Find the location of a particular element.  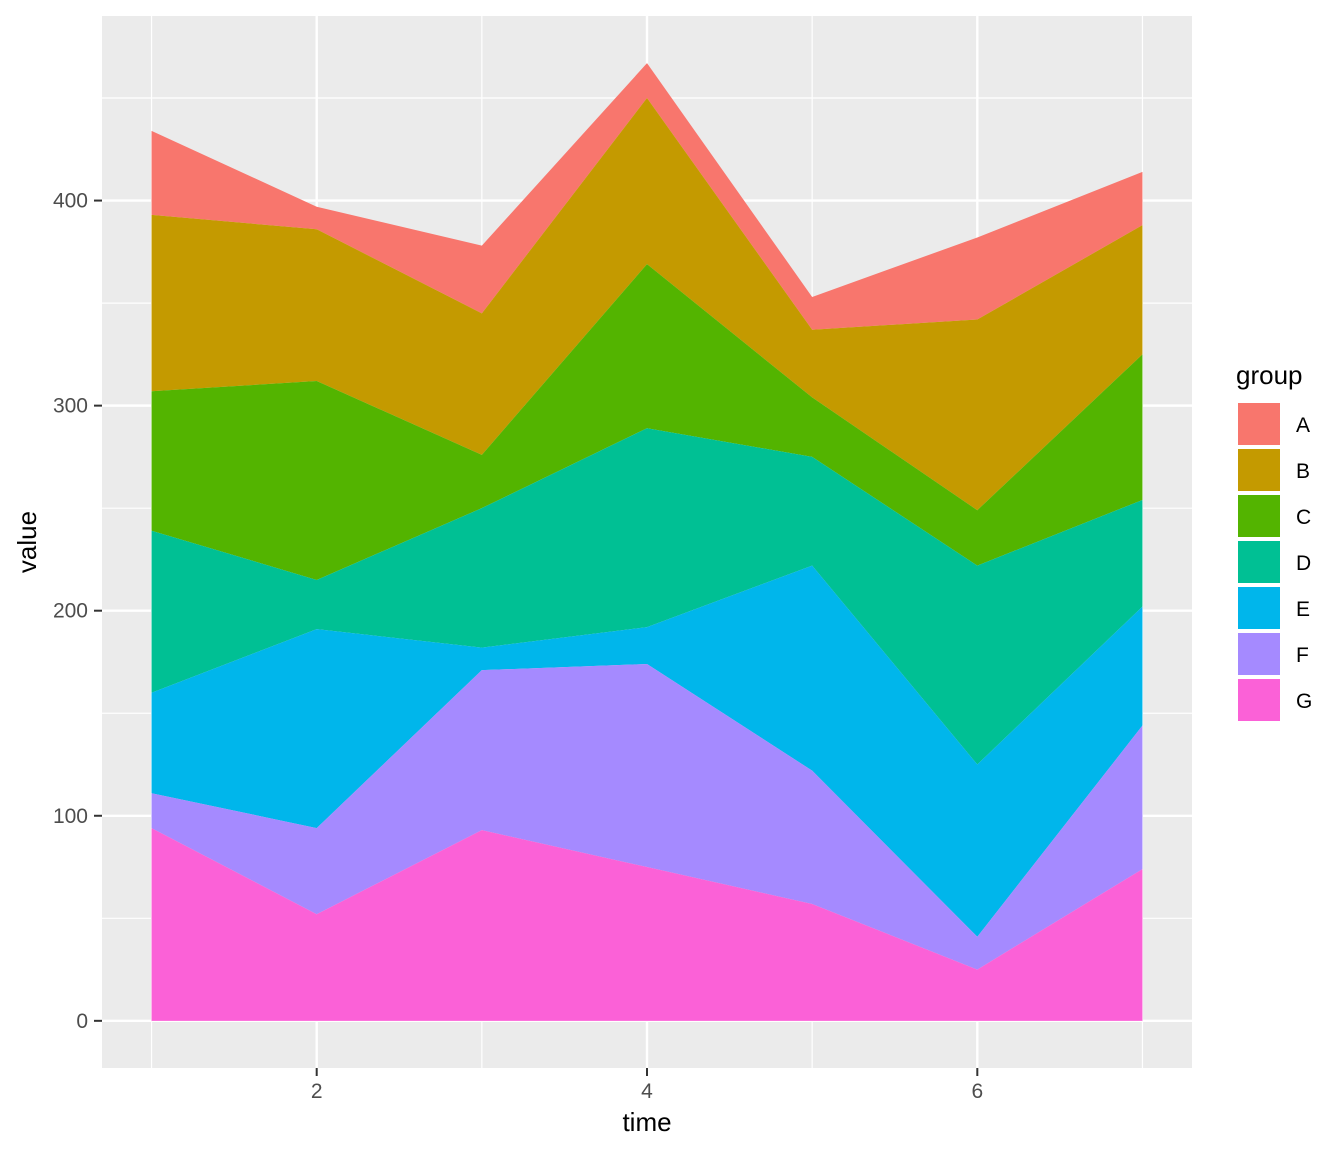

y-axis-ticks: 0 100 200 300 400 is located at coordinates (77, 611).